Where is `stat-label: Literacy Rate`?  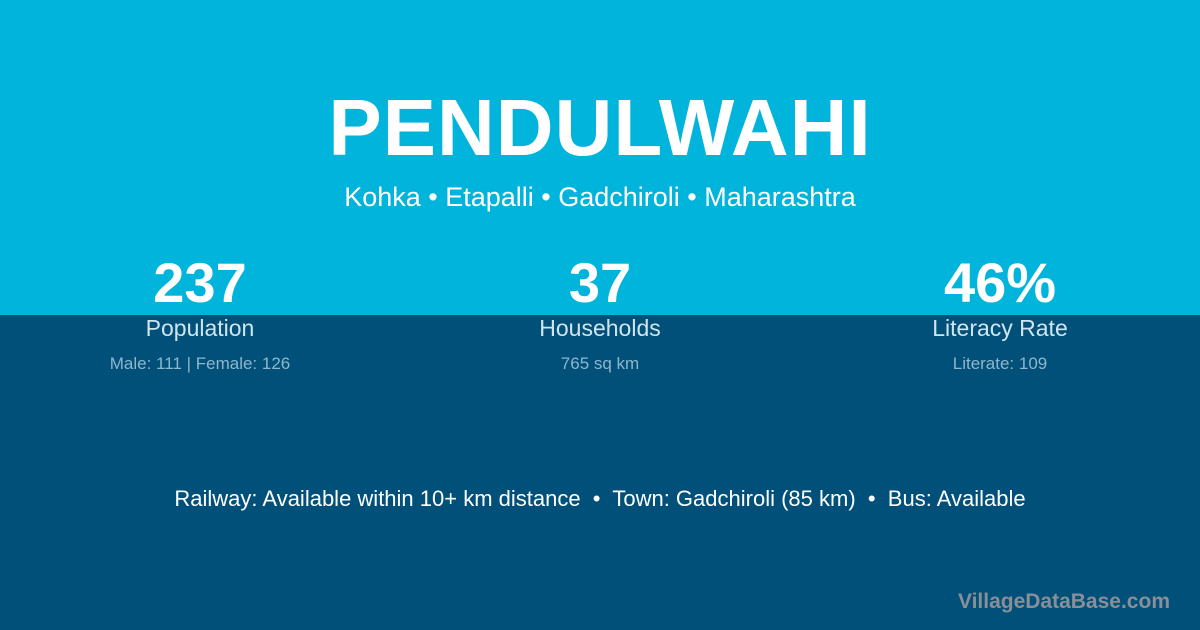
stat-label: Literacy Rate is located at coordinates (1000, 328).